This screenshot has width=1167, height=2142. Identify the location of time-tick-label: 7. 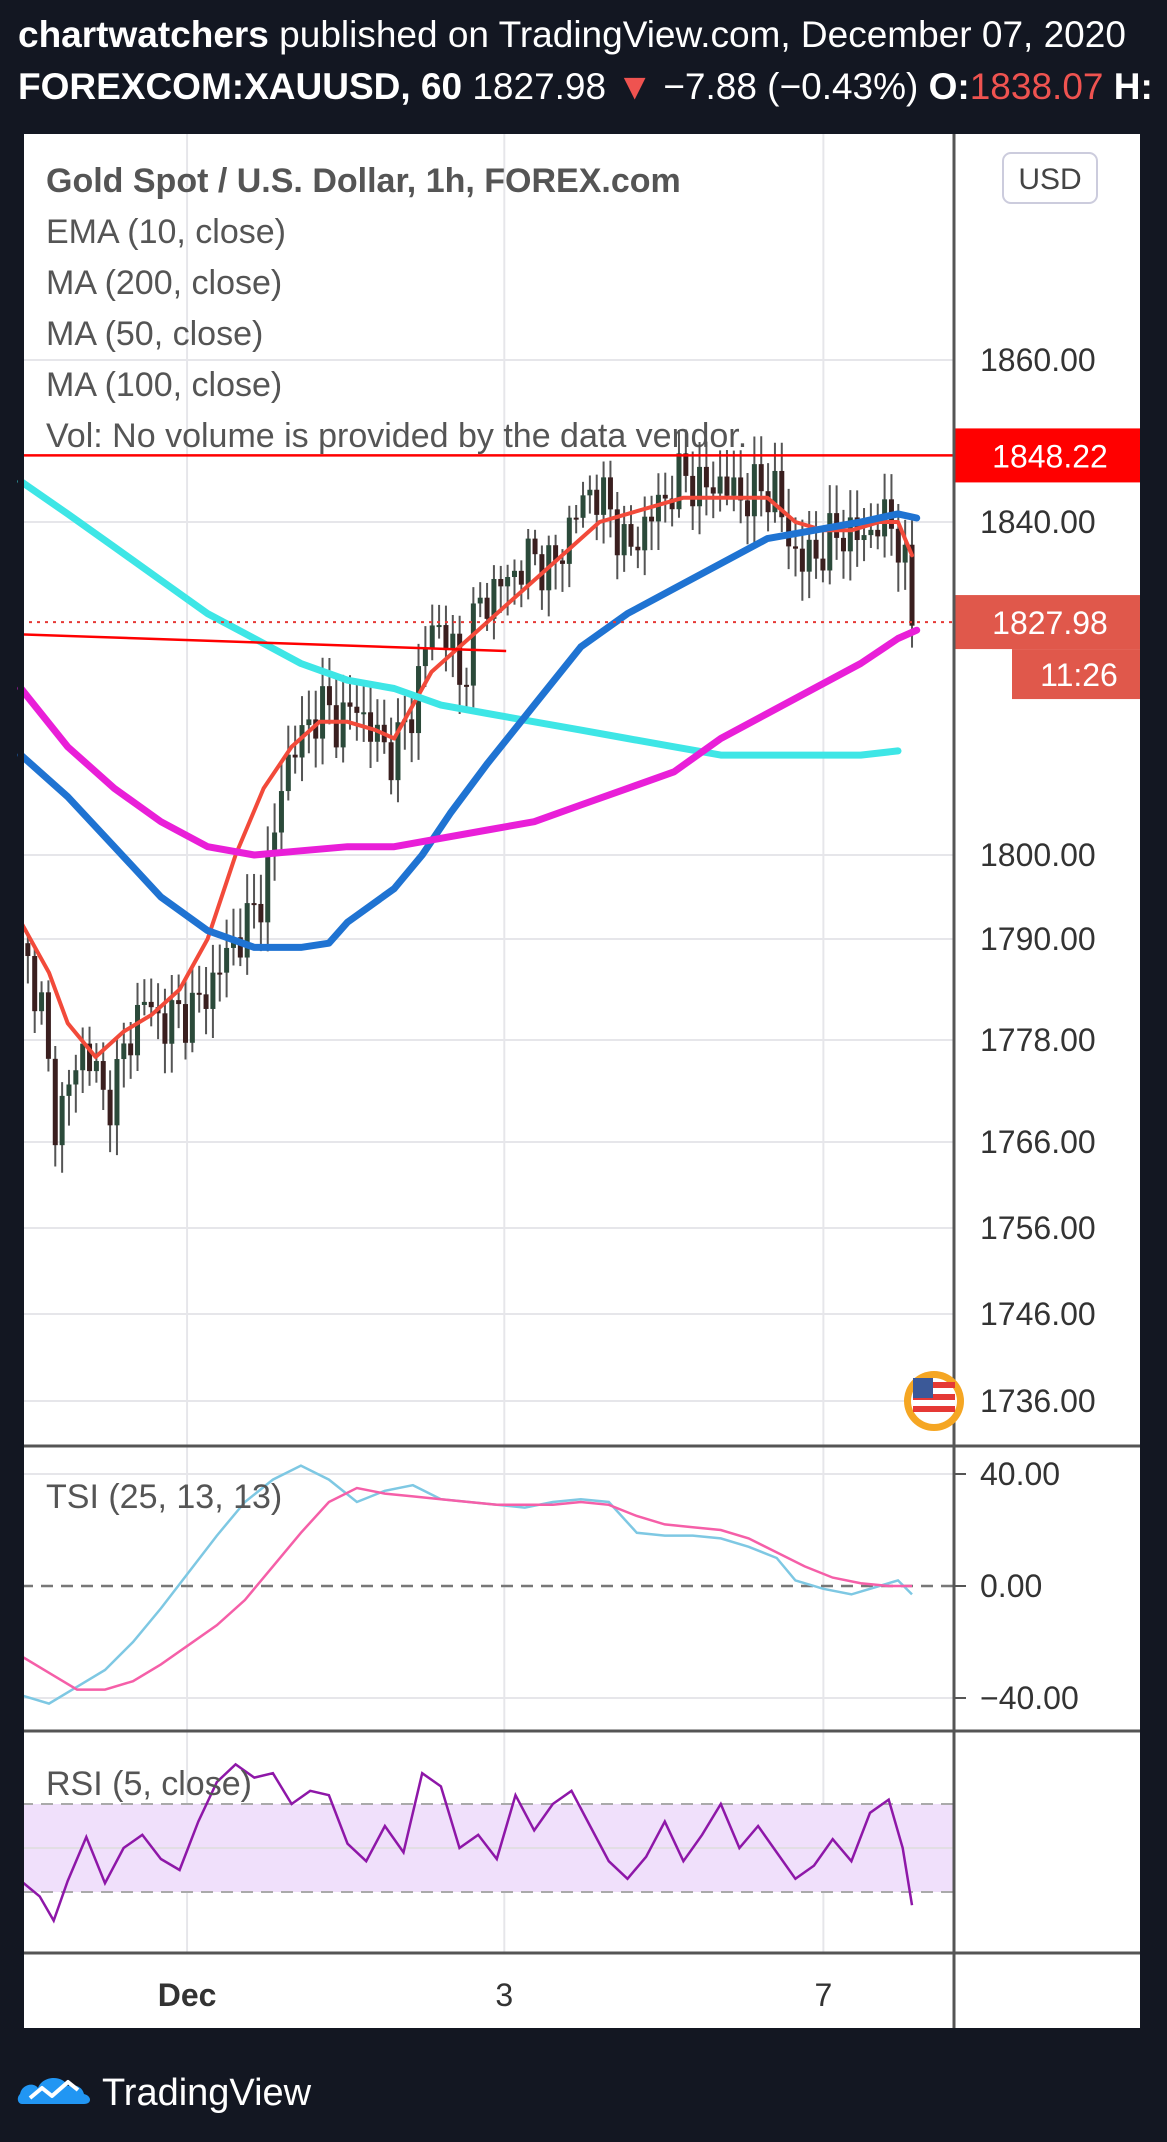
(823, 1995).